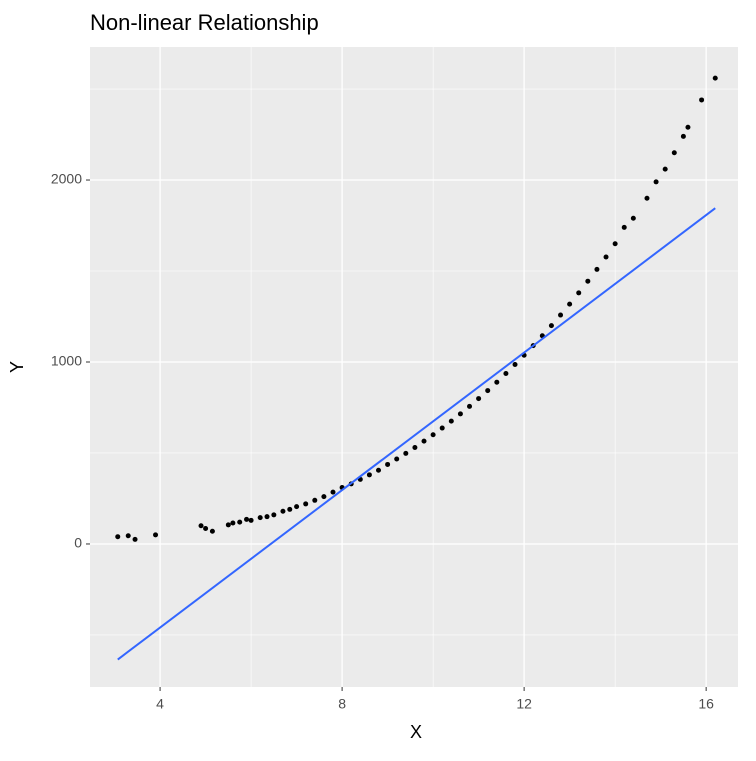 Image resolution: width=756 pixels, height=761 pixels. What do you see at coordinates (416, 732) in the screenshot?
I see `x-axis-label: X` at bounding box center [416, 732].